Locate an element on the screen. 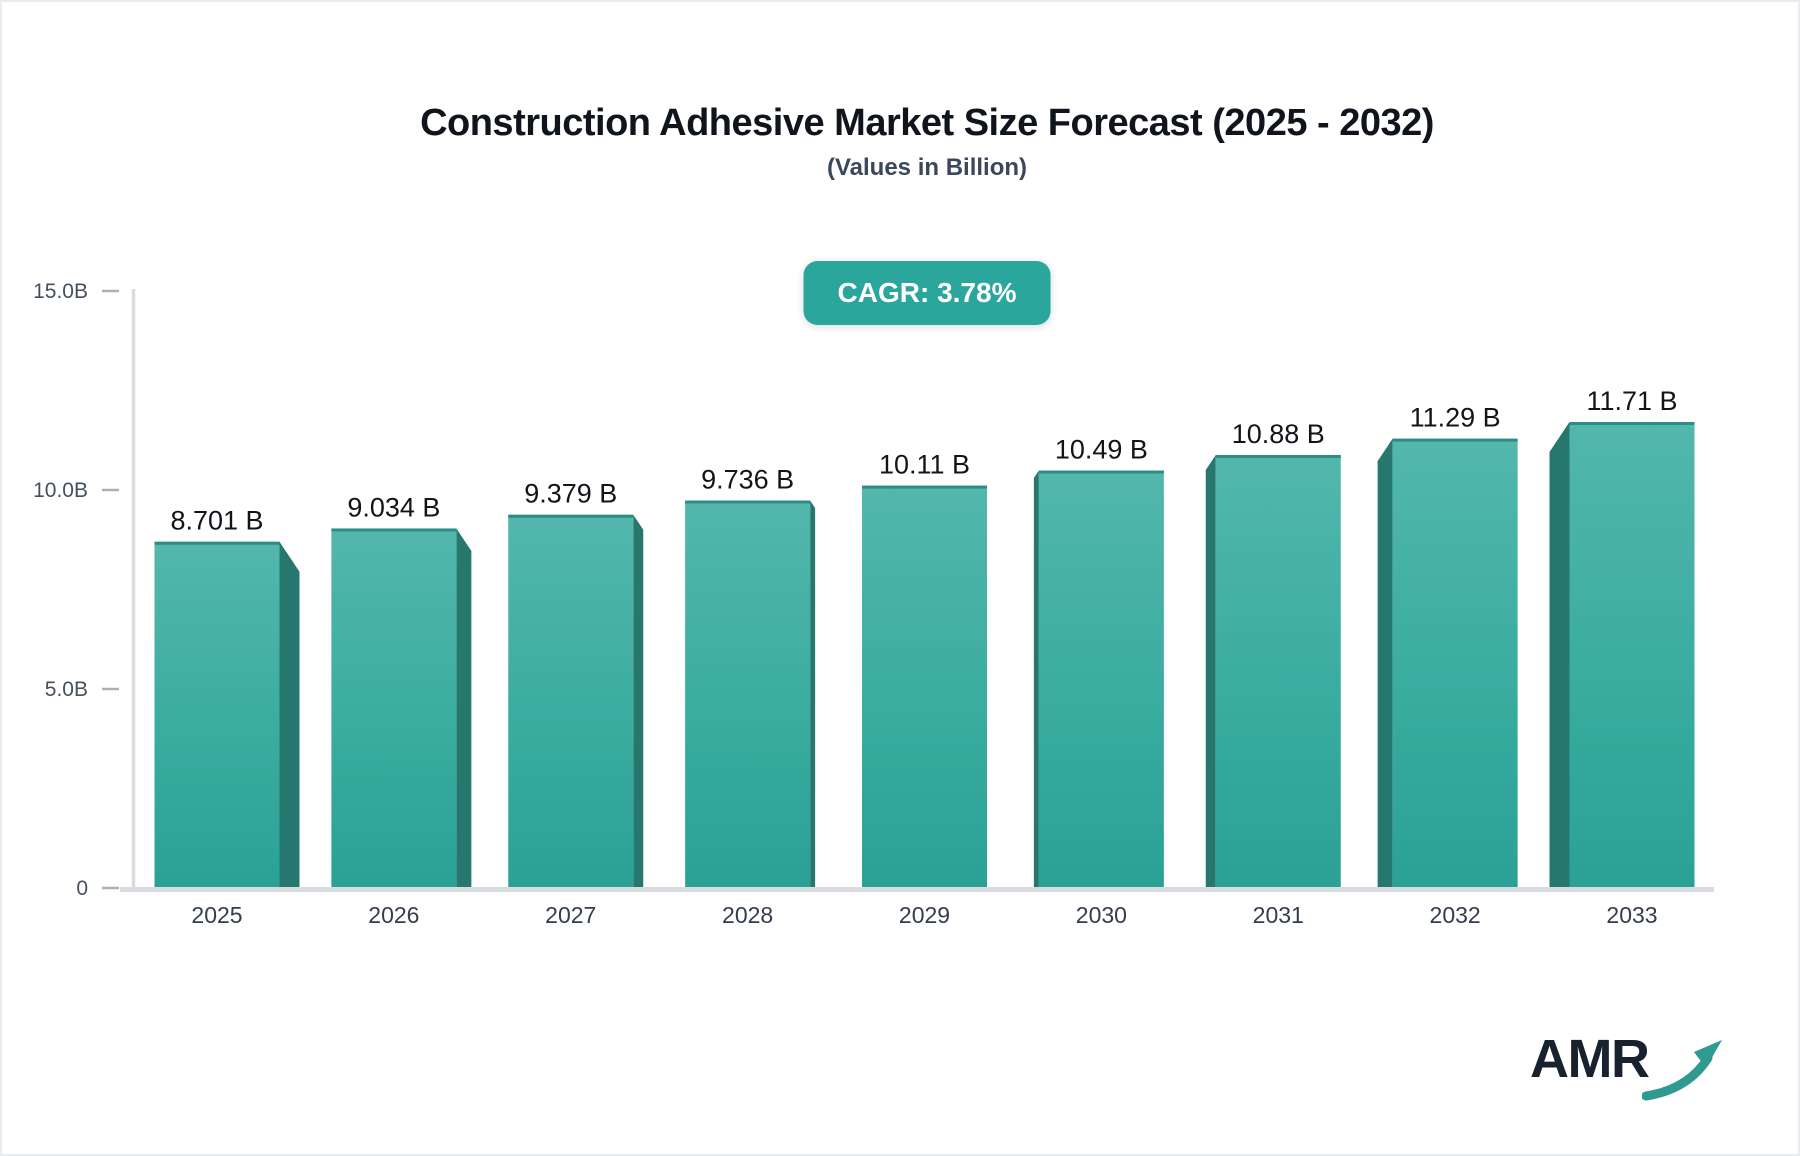 Image resolution: width=1800 pixels, height=1156 pixels. value-label-2031: 10.88 B is located at coordinates (1278, 434).